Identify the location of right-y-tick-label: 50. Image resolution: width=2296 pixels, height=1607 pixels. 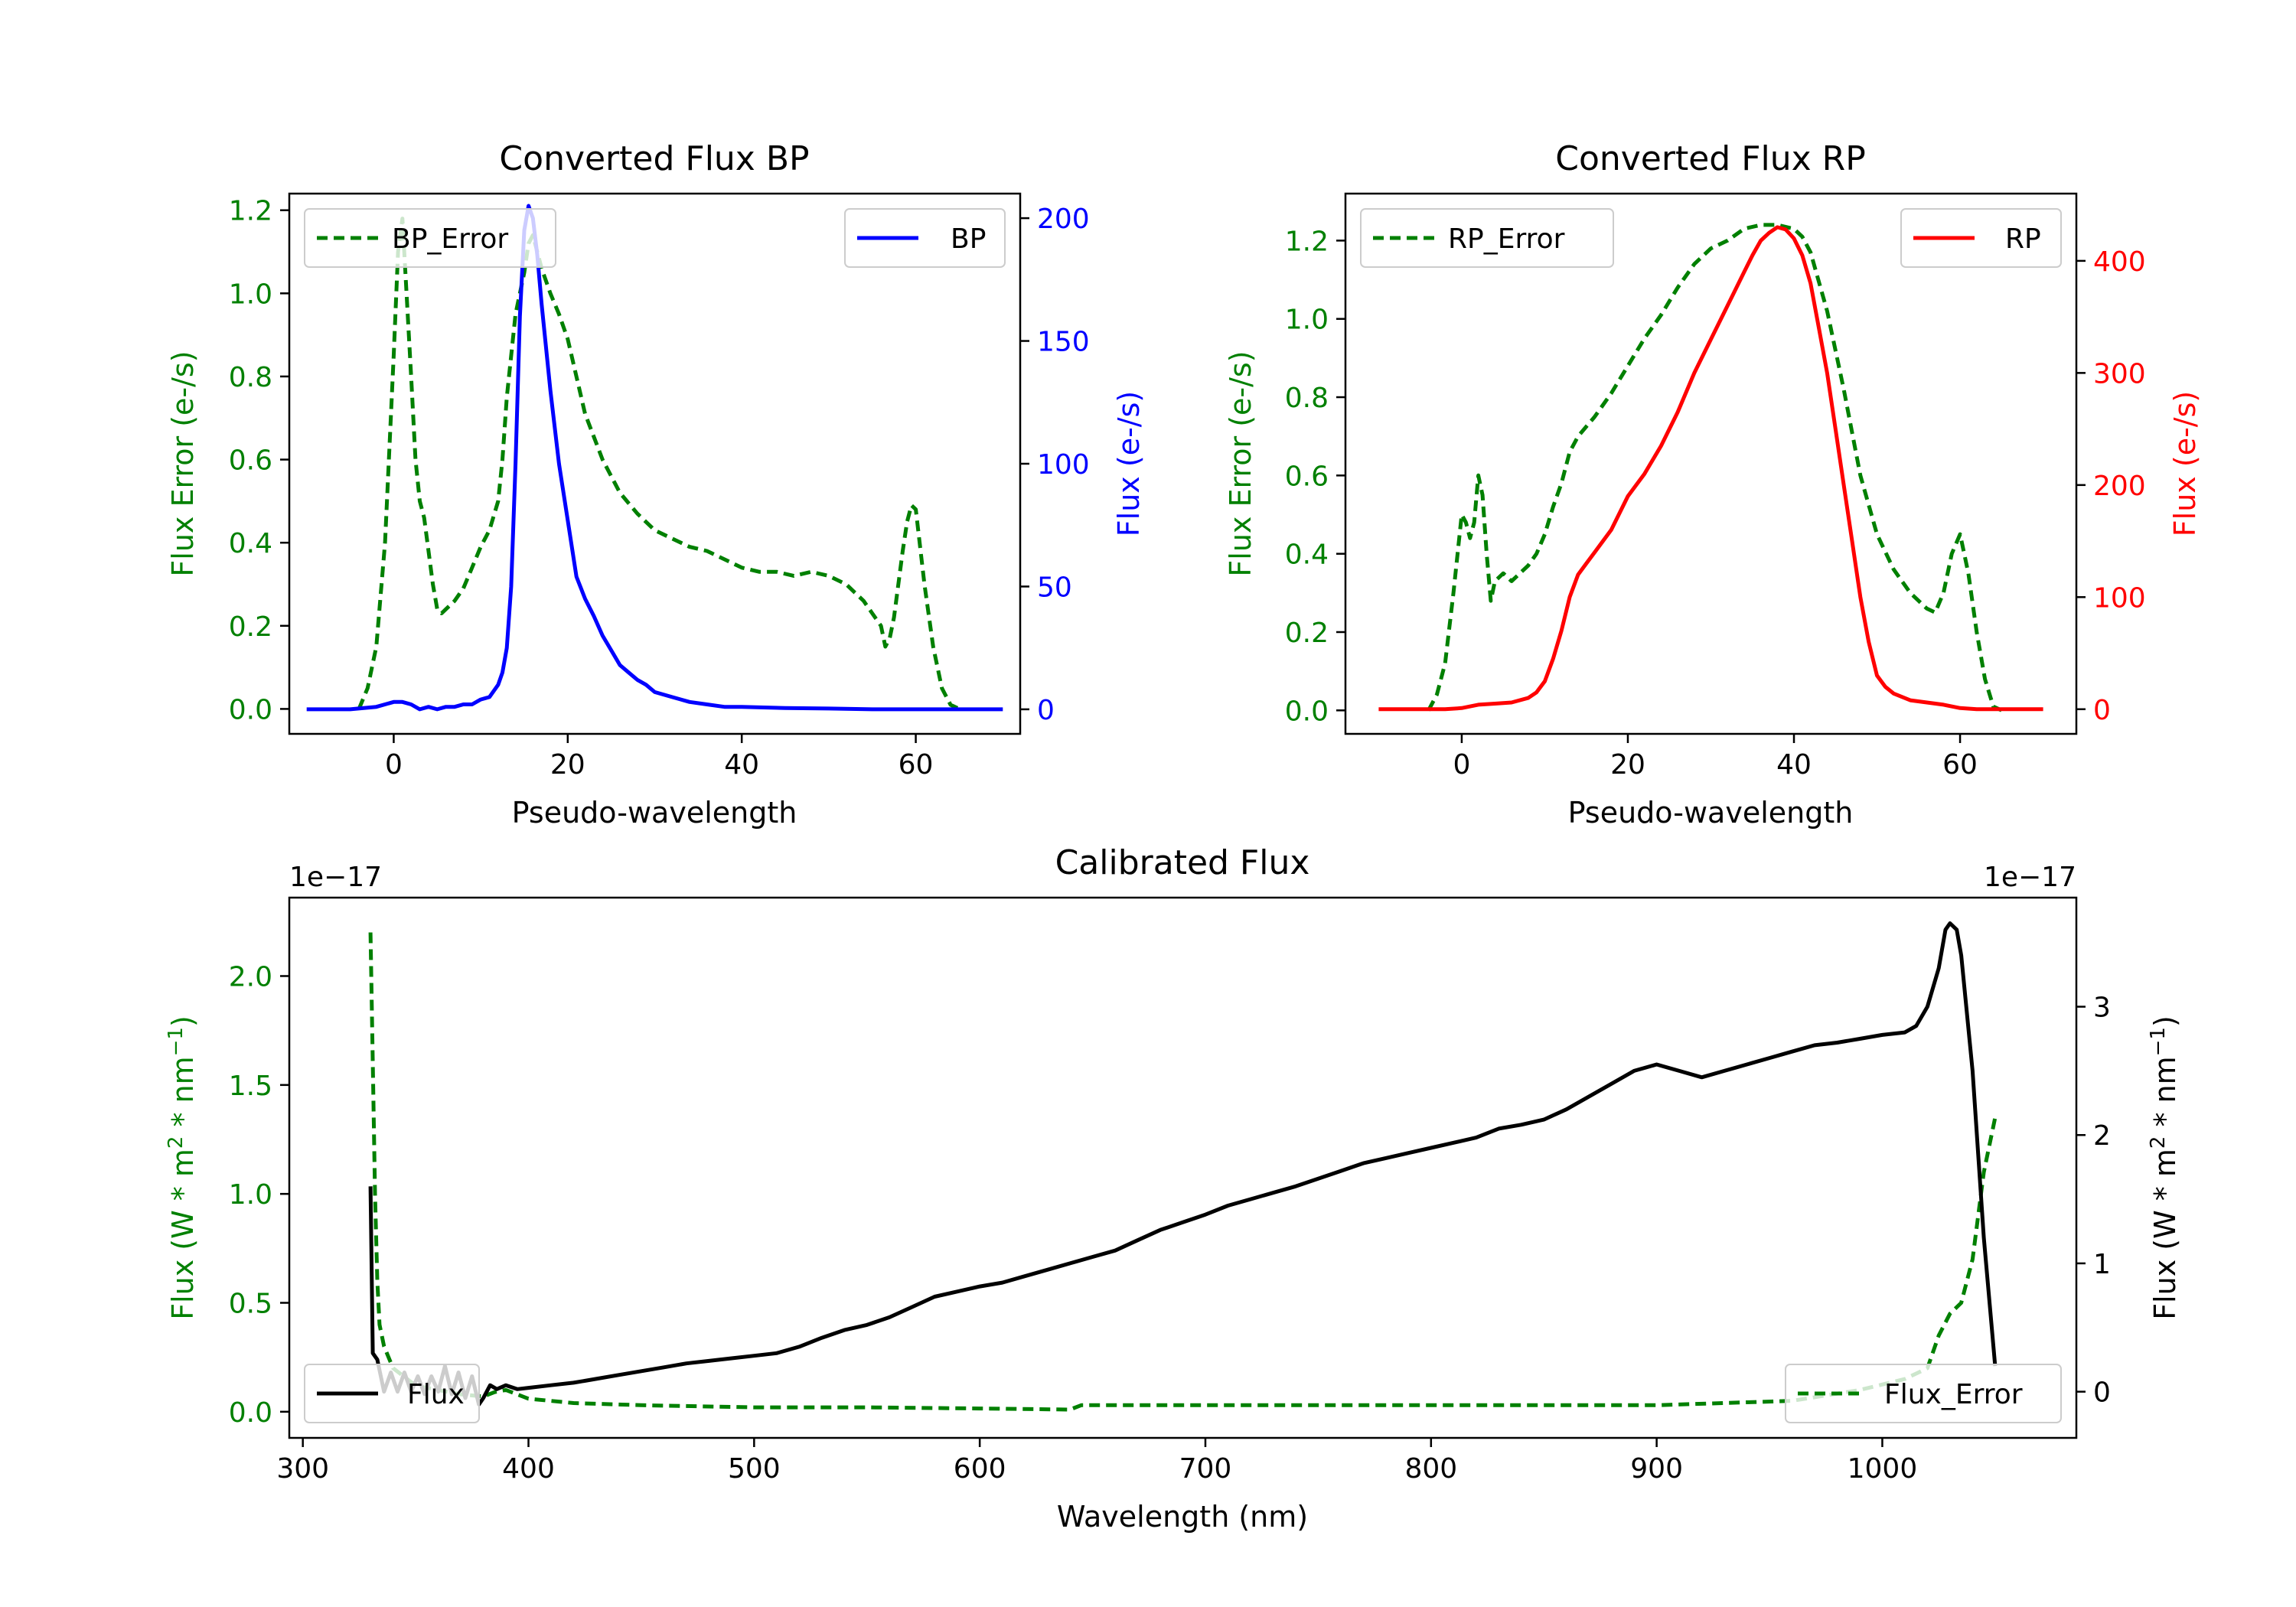
(1054, 587).